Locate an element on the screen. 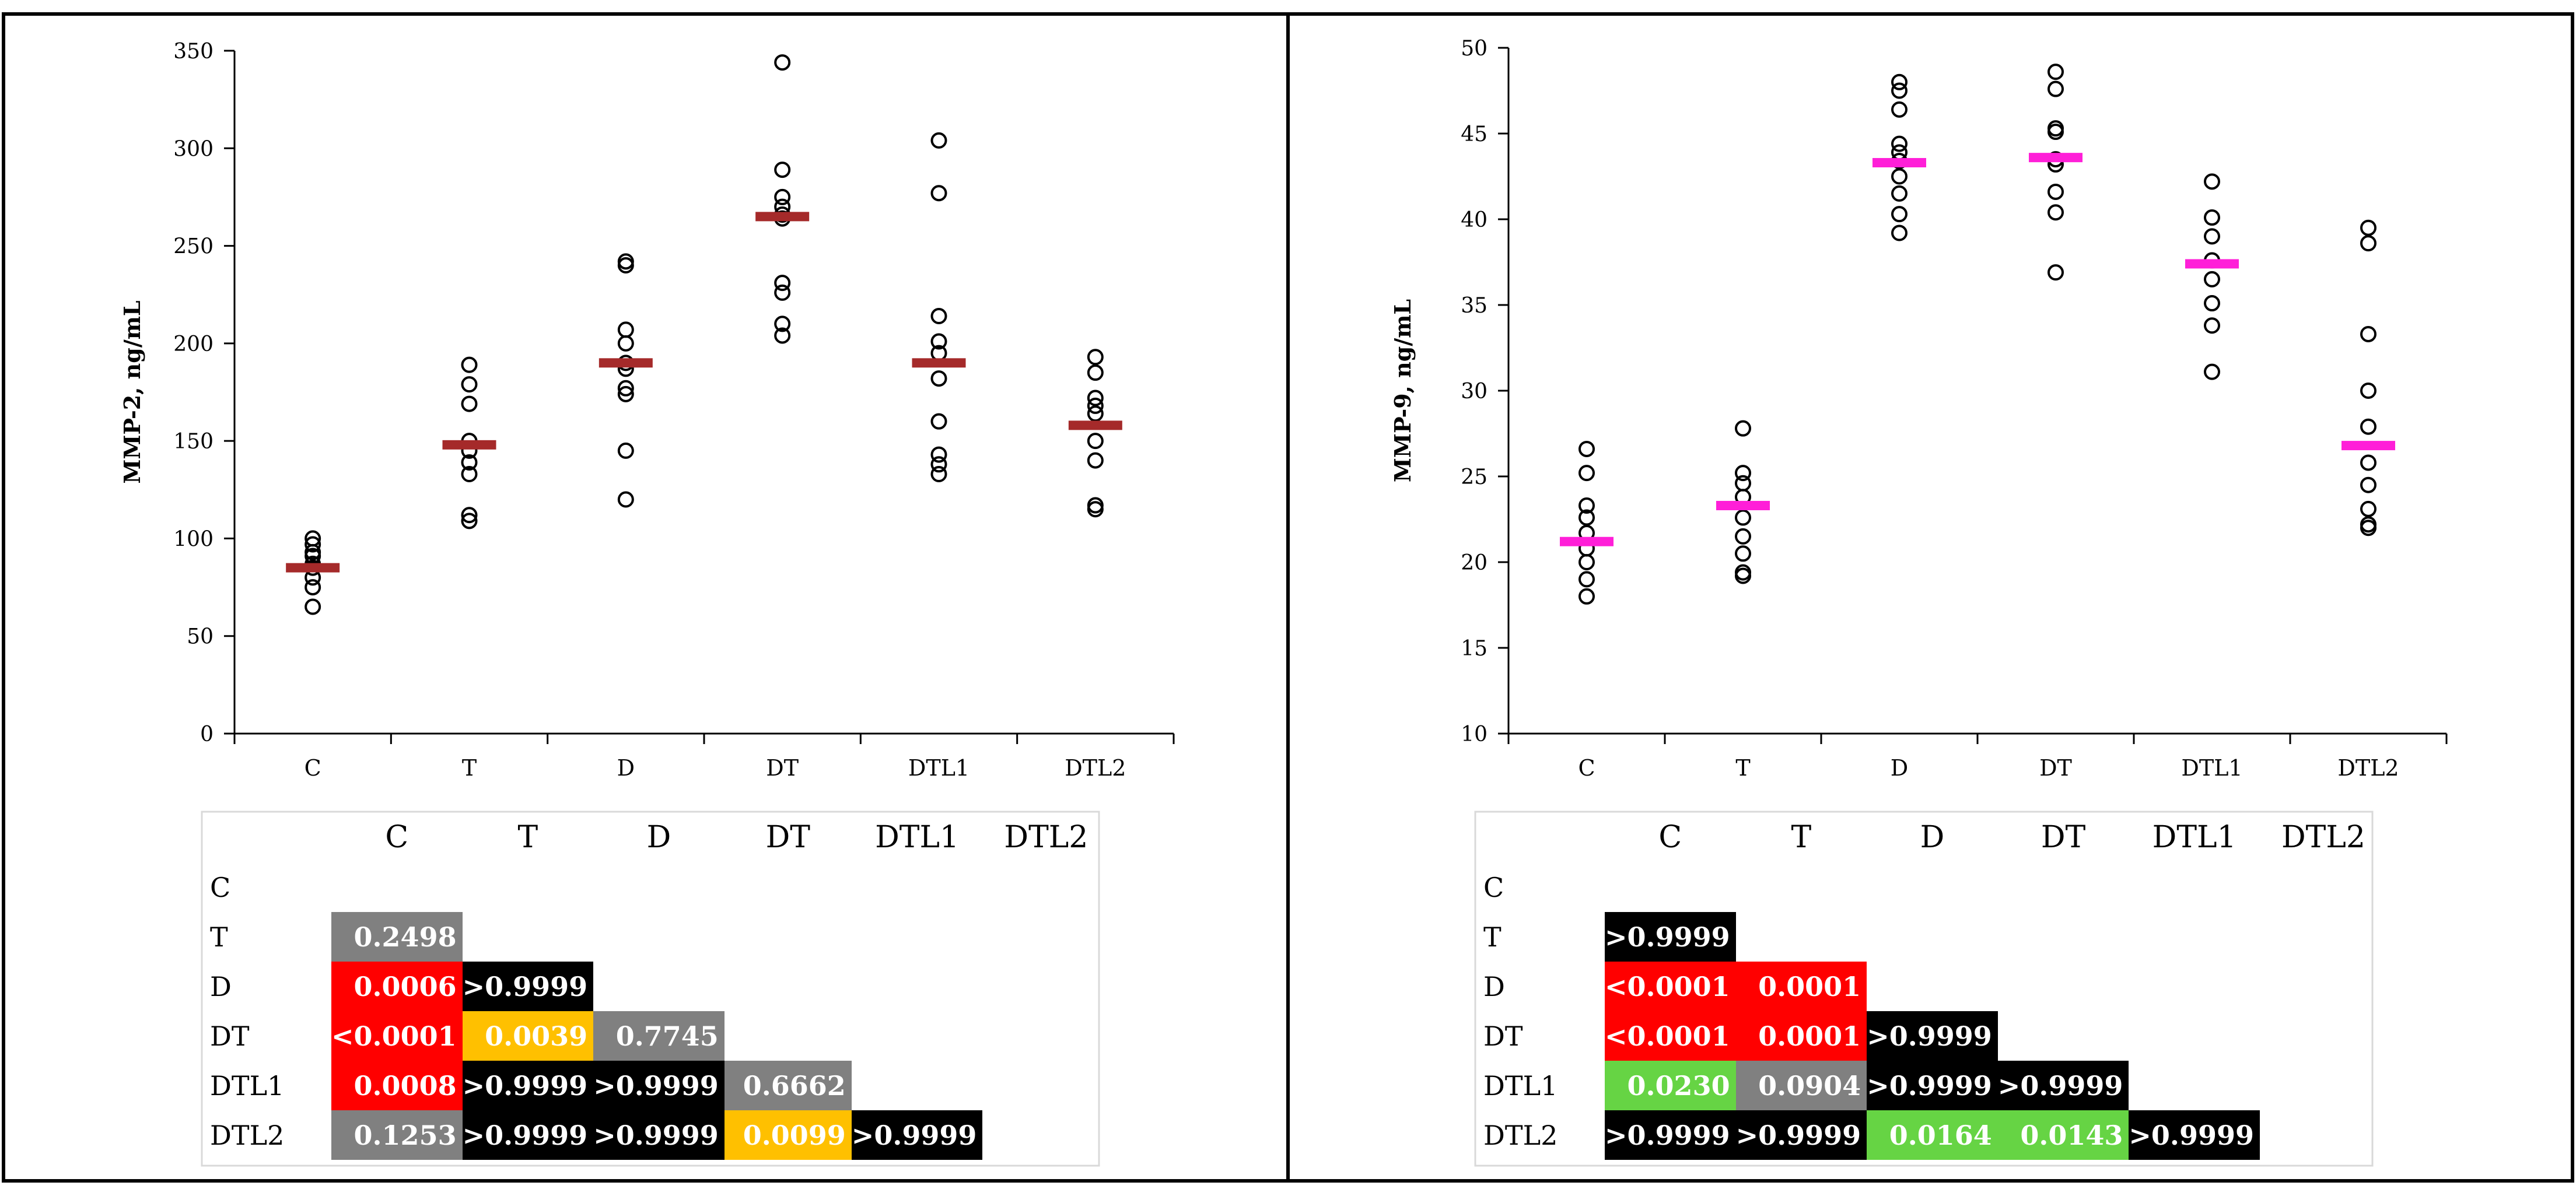 The width and height of the screenshot is (2576, 1196). mmp2-y-tick-label: 250 is located at coordinates (194, 247).